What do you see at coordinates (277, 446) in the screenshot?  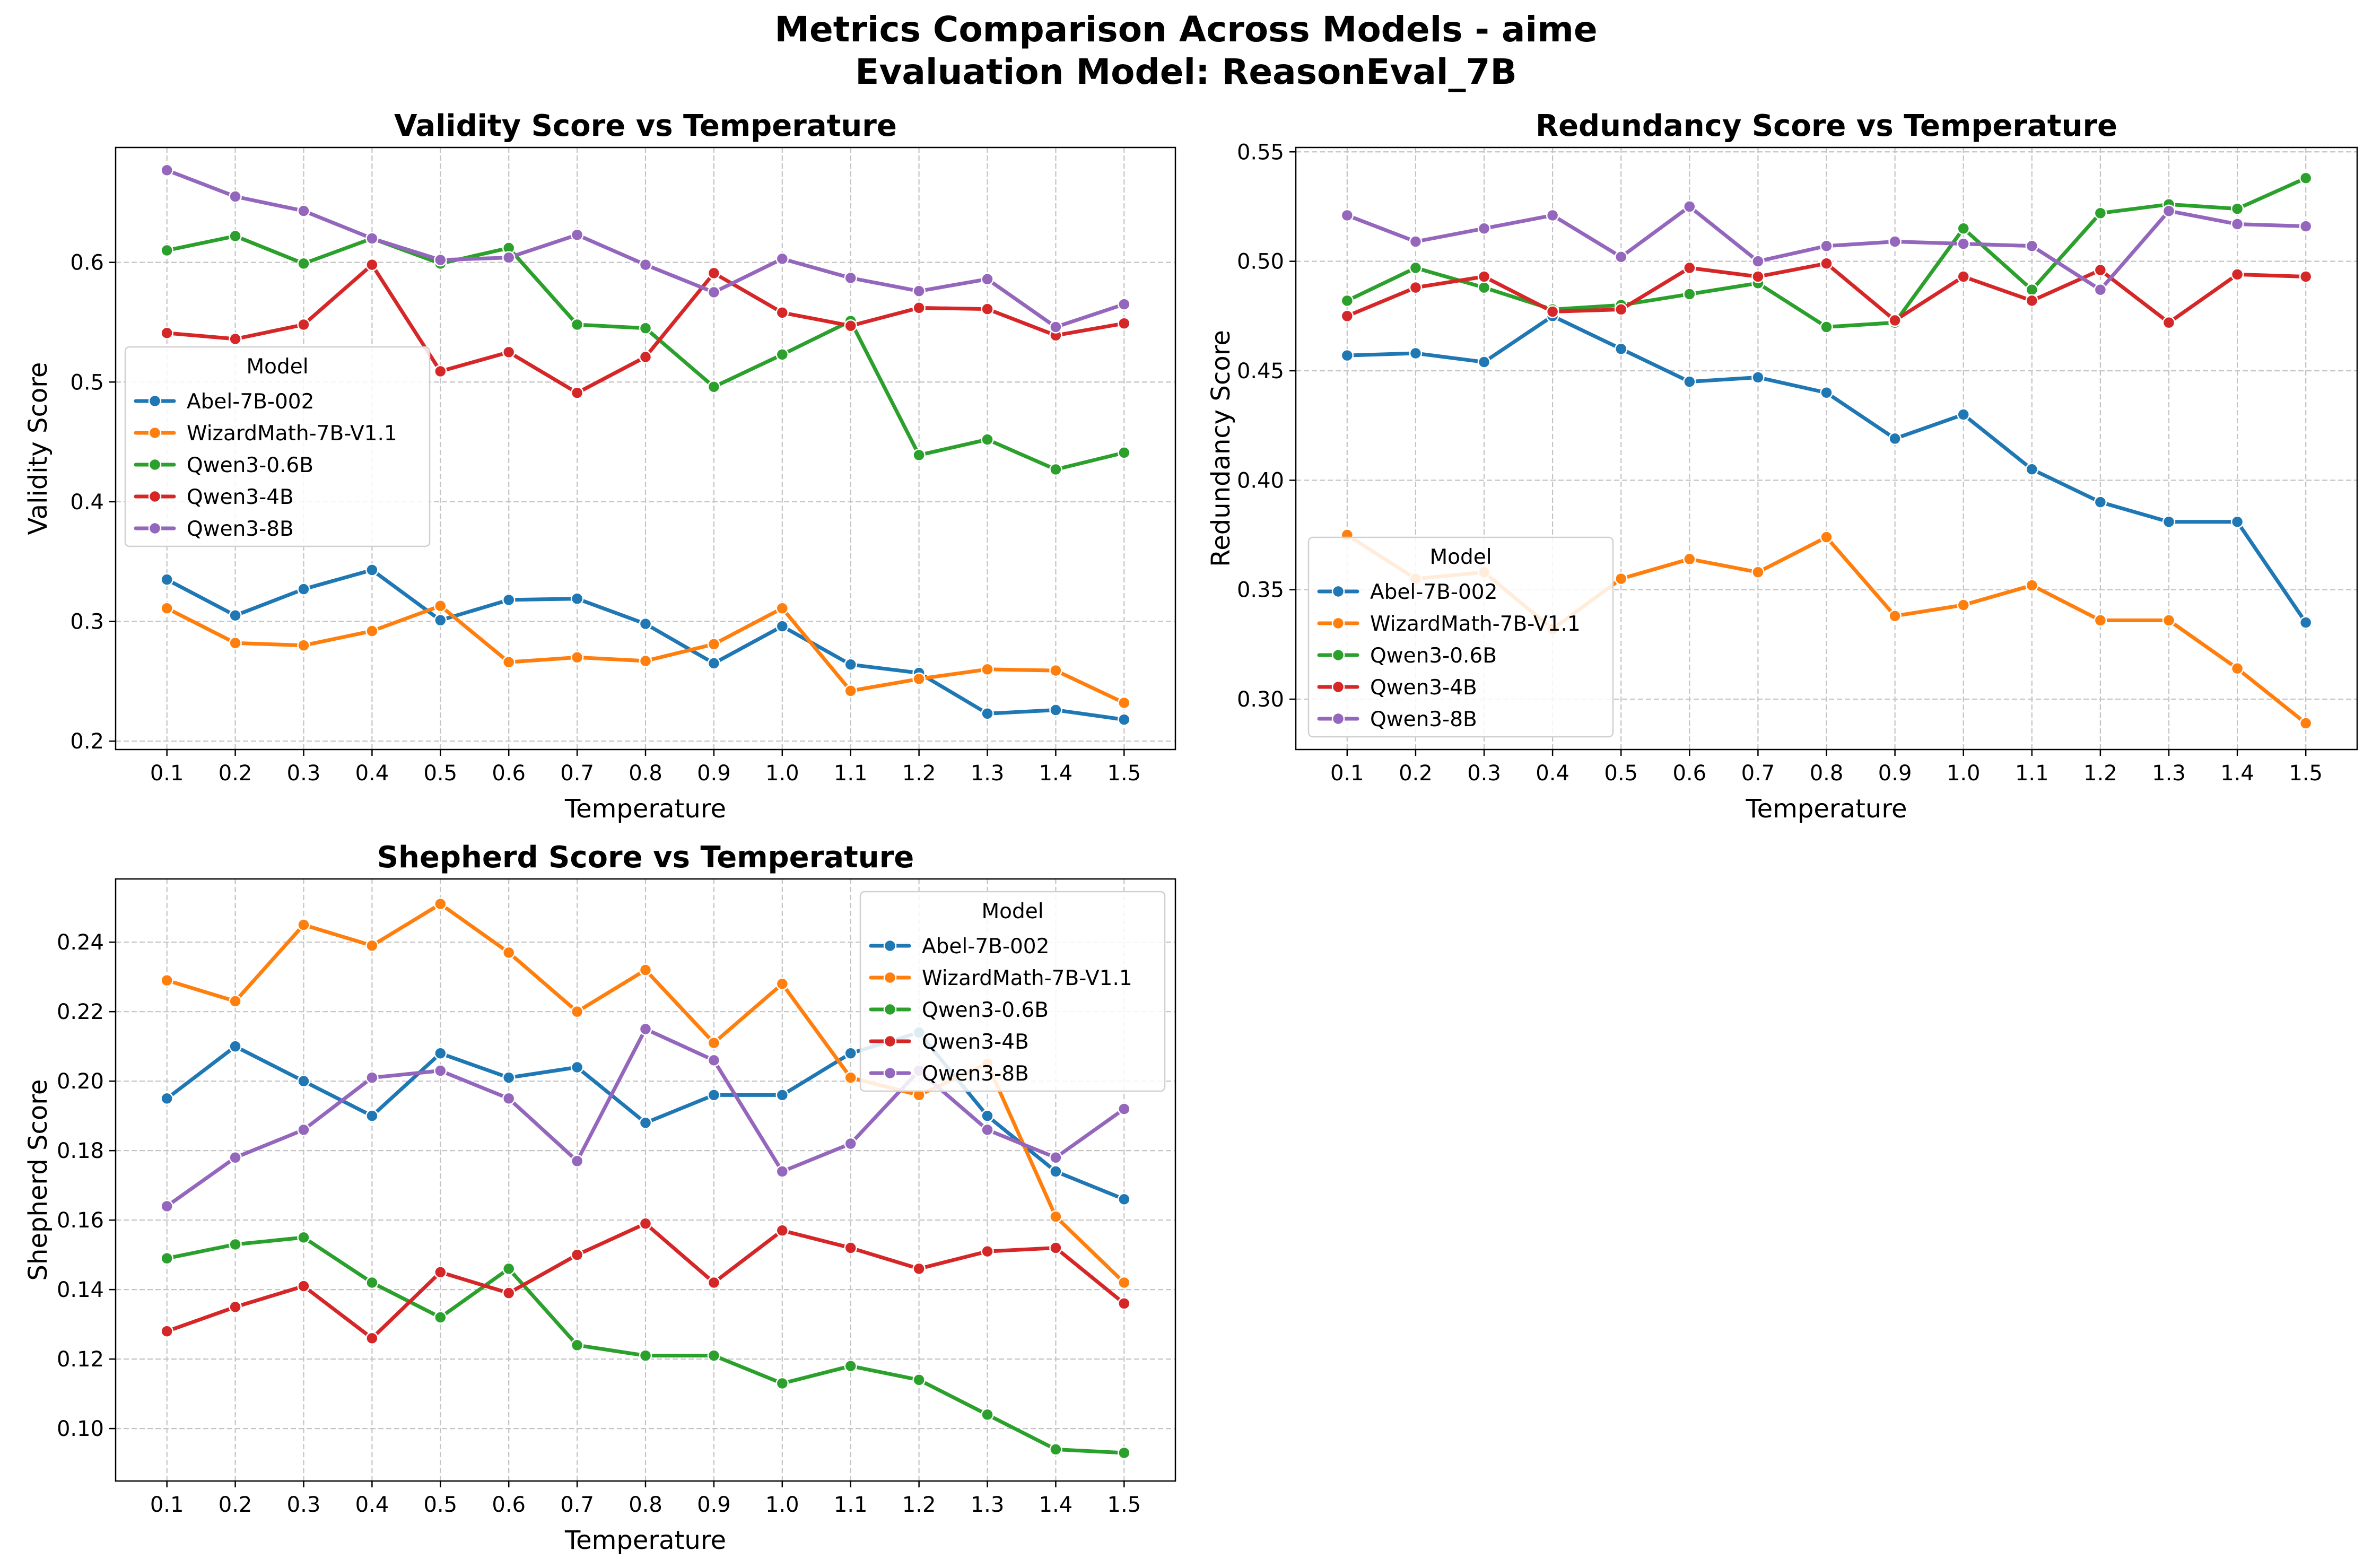 I see `legend-box` at bounding box center [277, 446].